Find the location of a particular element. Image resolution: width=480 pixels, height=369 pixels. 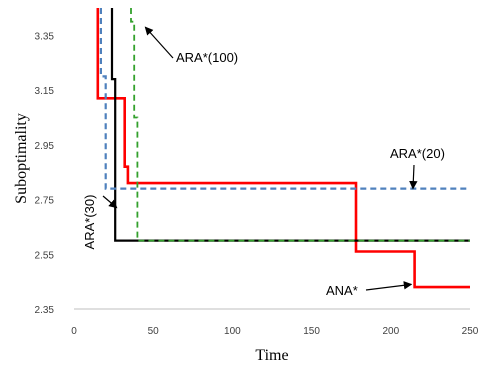

x-tick-label: 100 is located at coordinates (232, 331).